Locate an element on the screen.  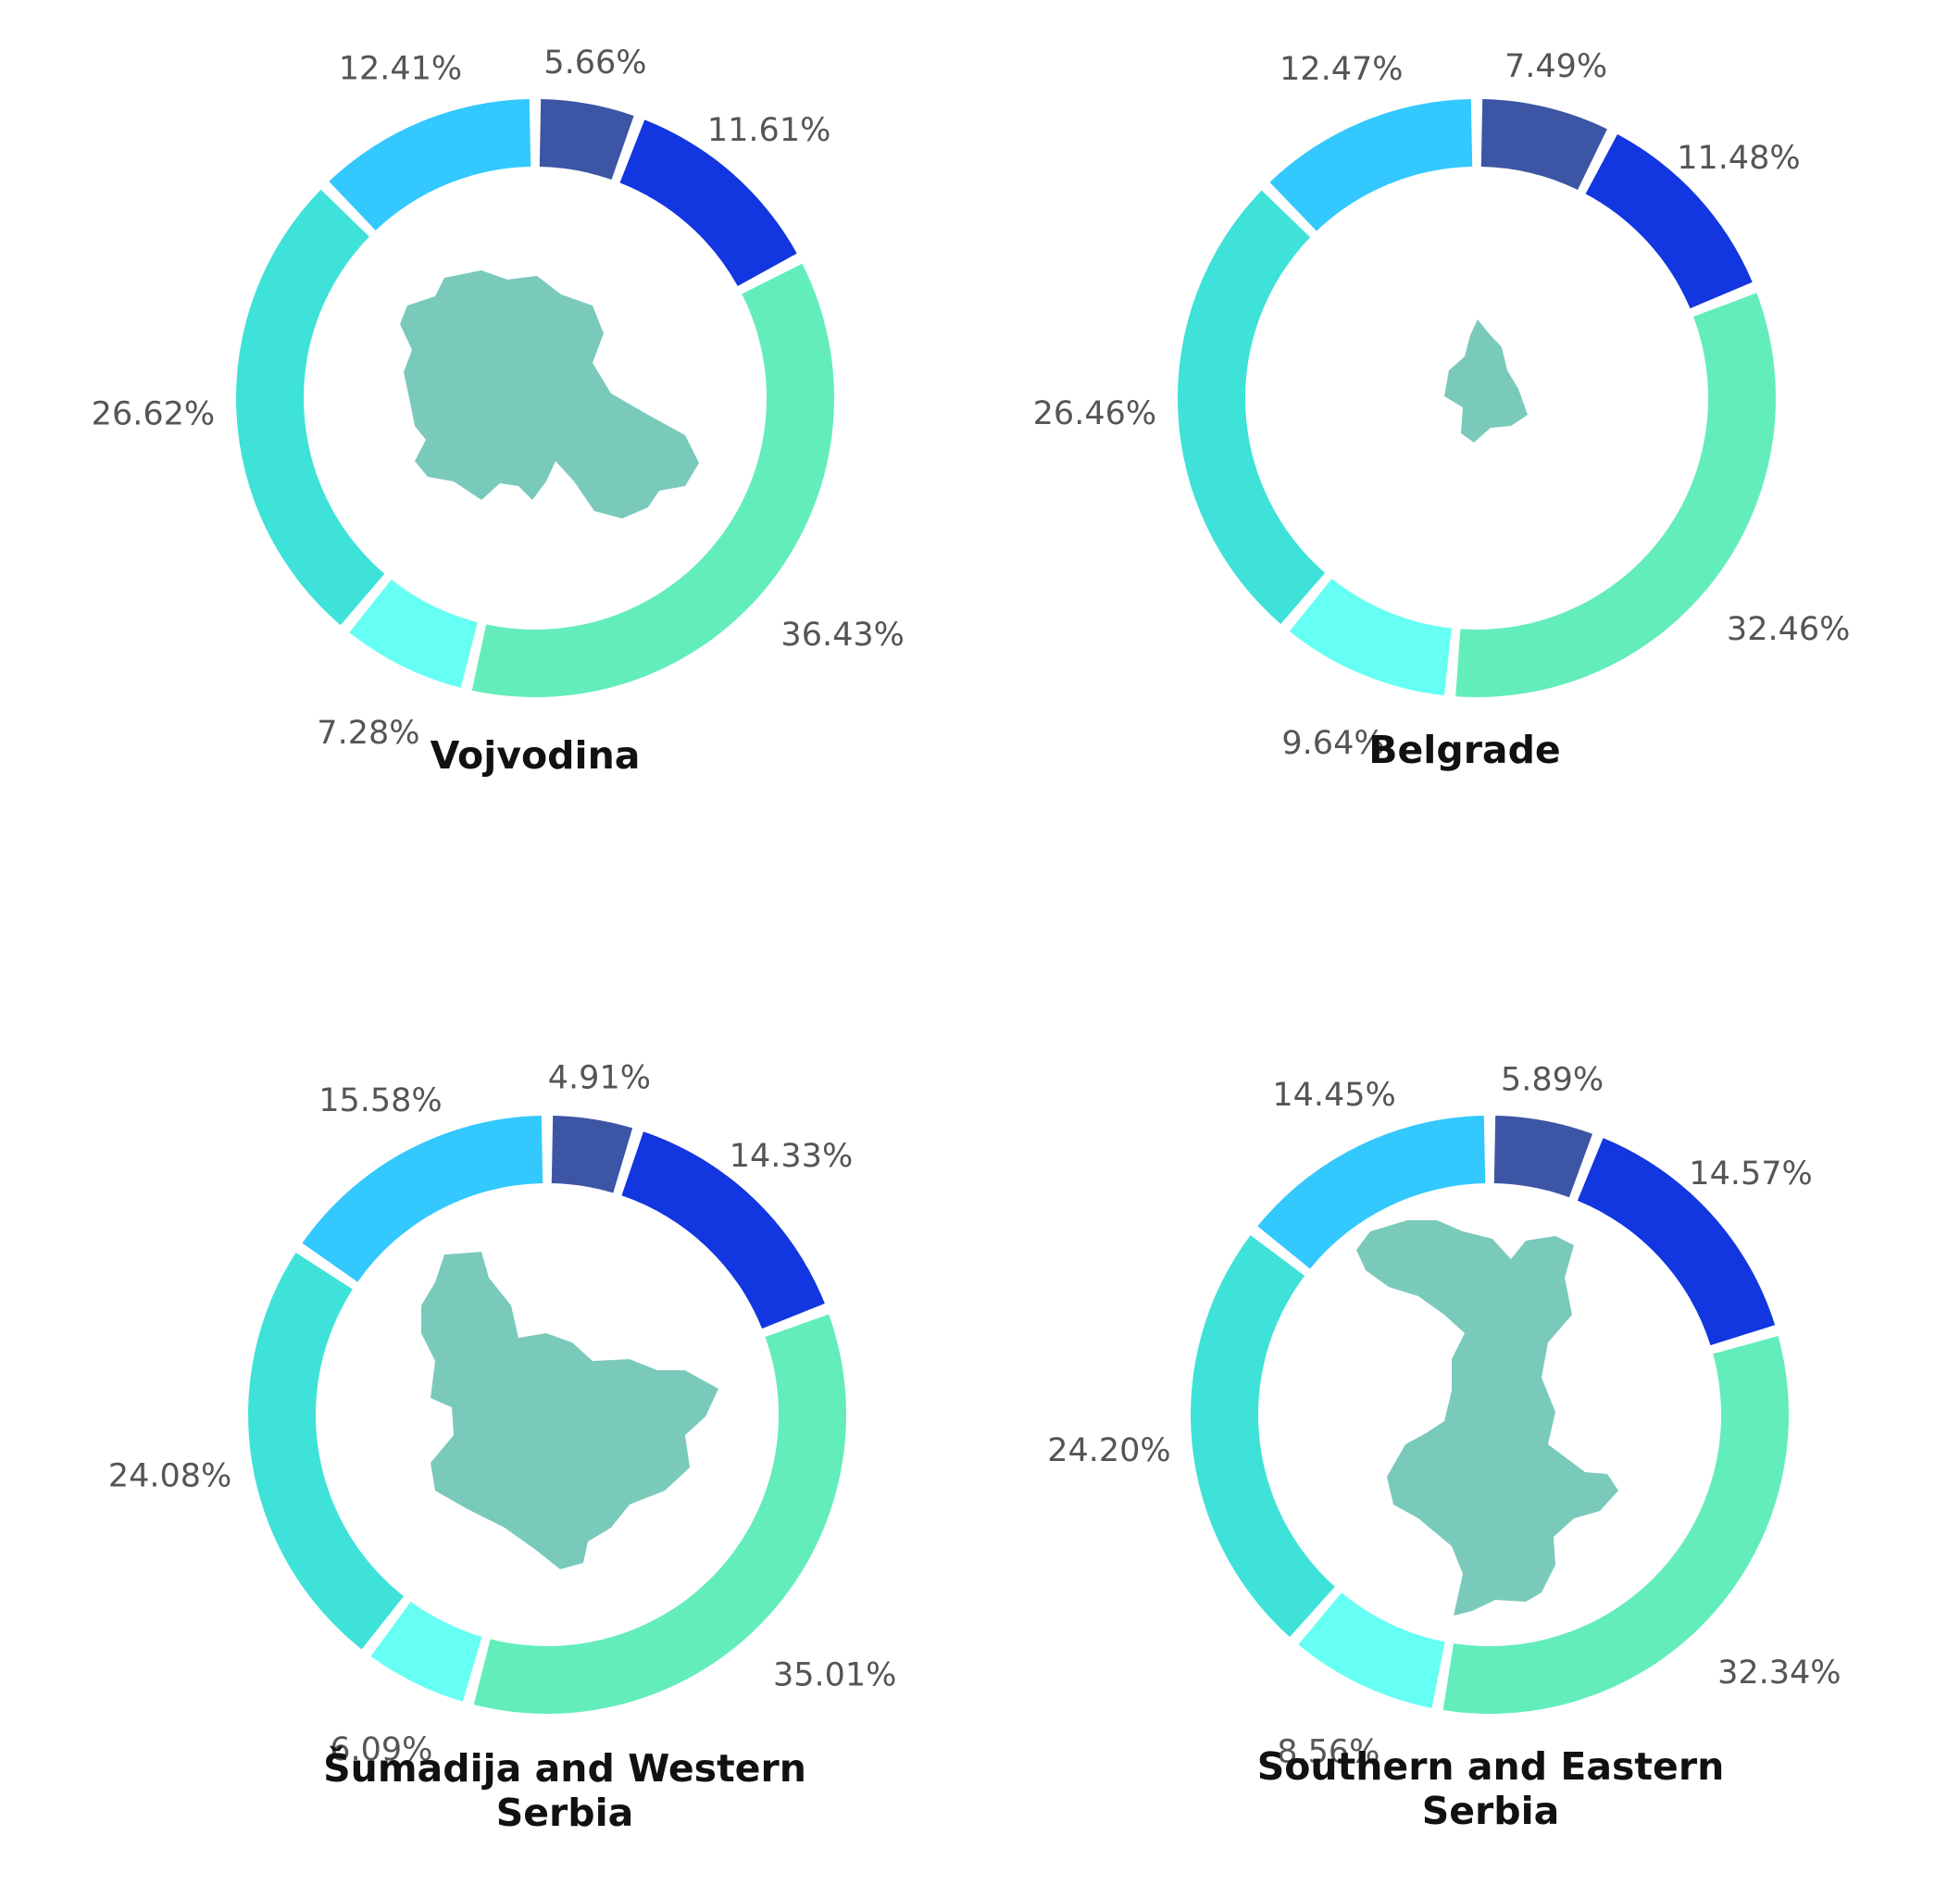
slice-label-vojvodina-1: 11.61% is located at coordinates (768, 130).